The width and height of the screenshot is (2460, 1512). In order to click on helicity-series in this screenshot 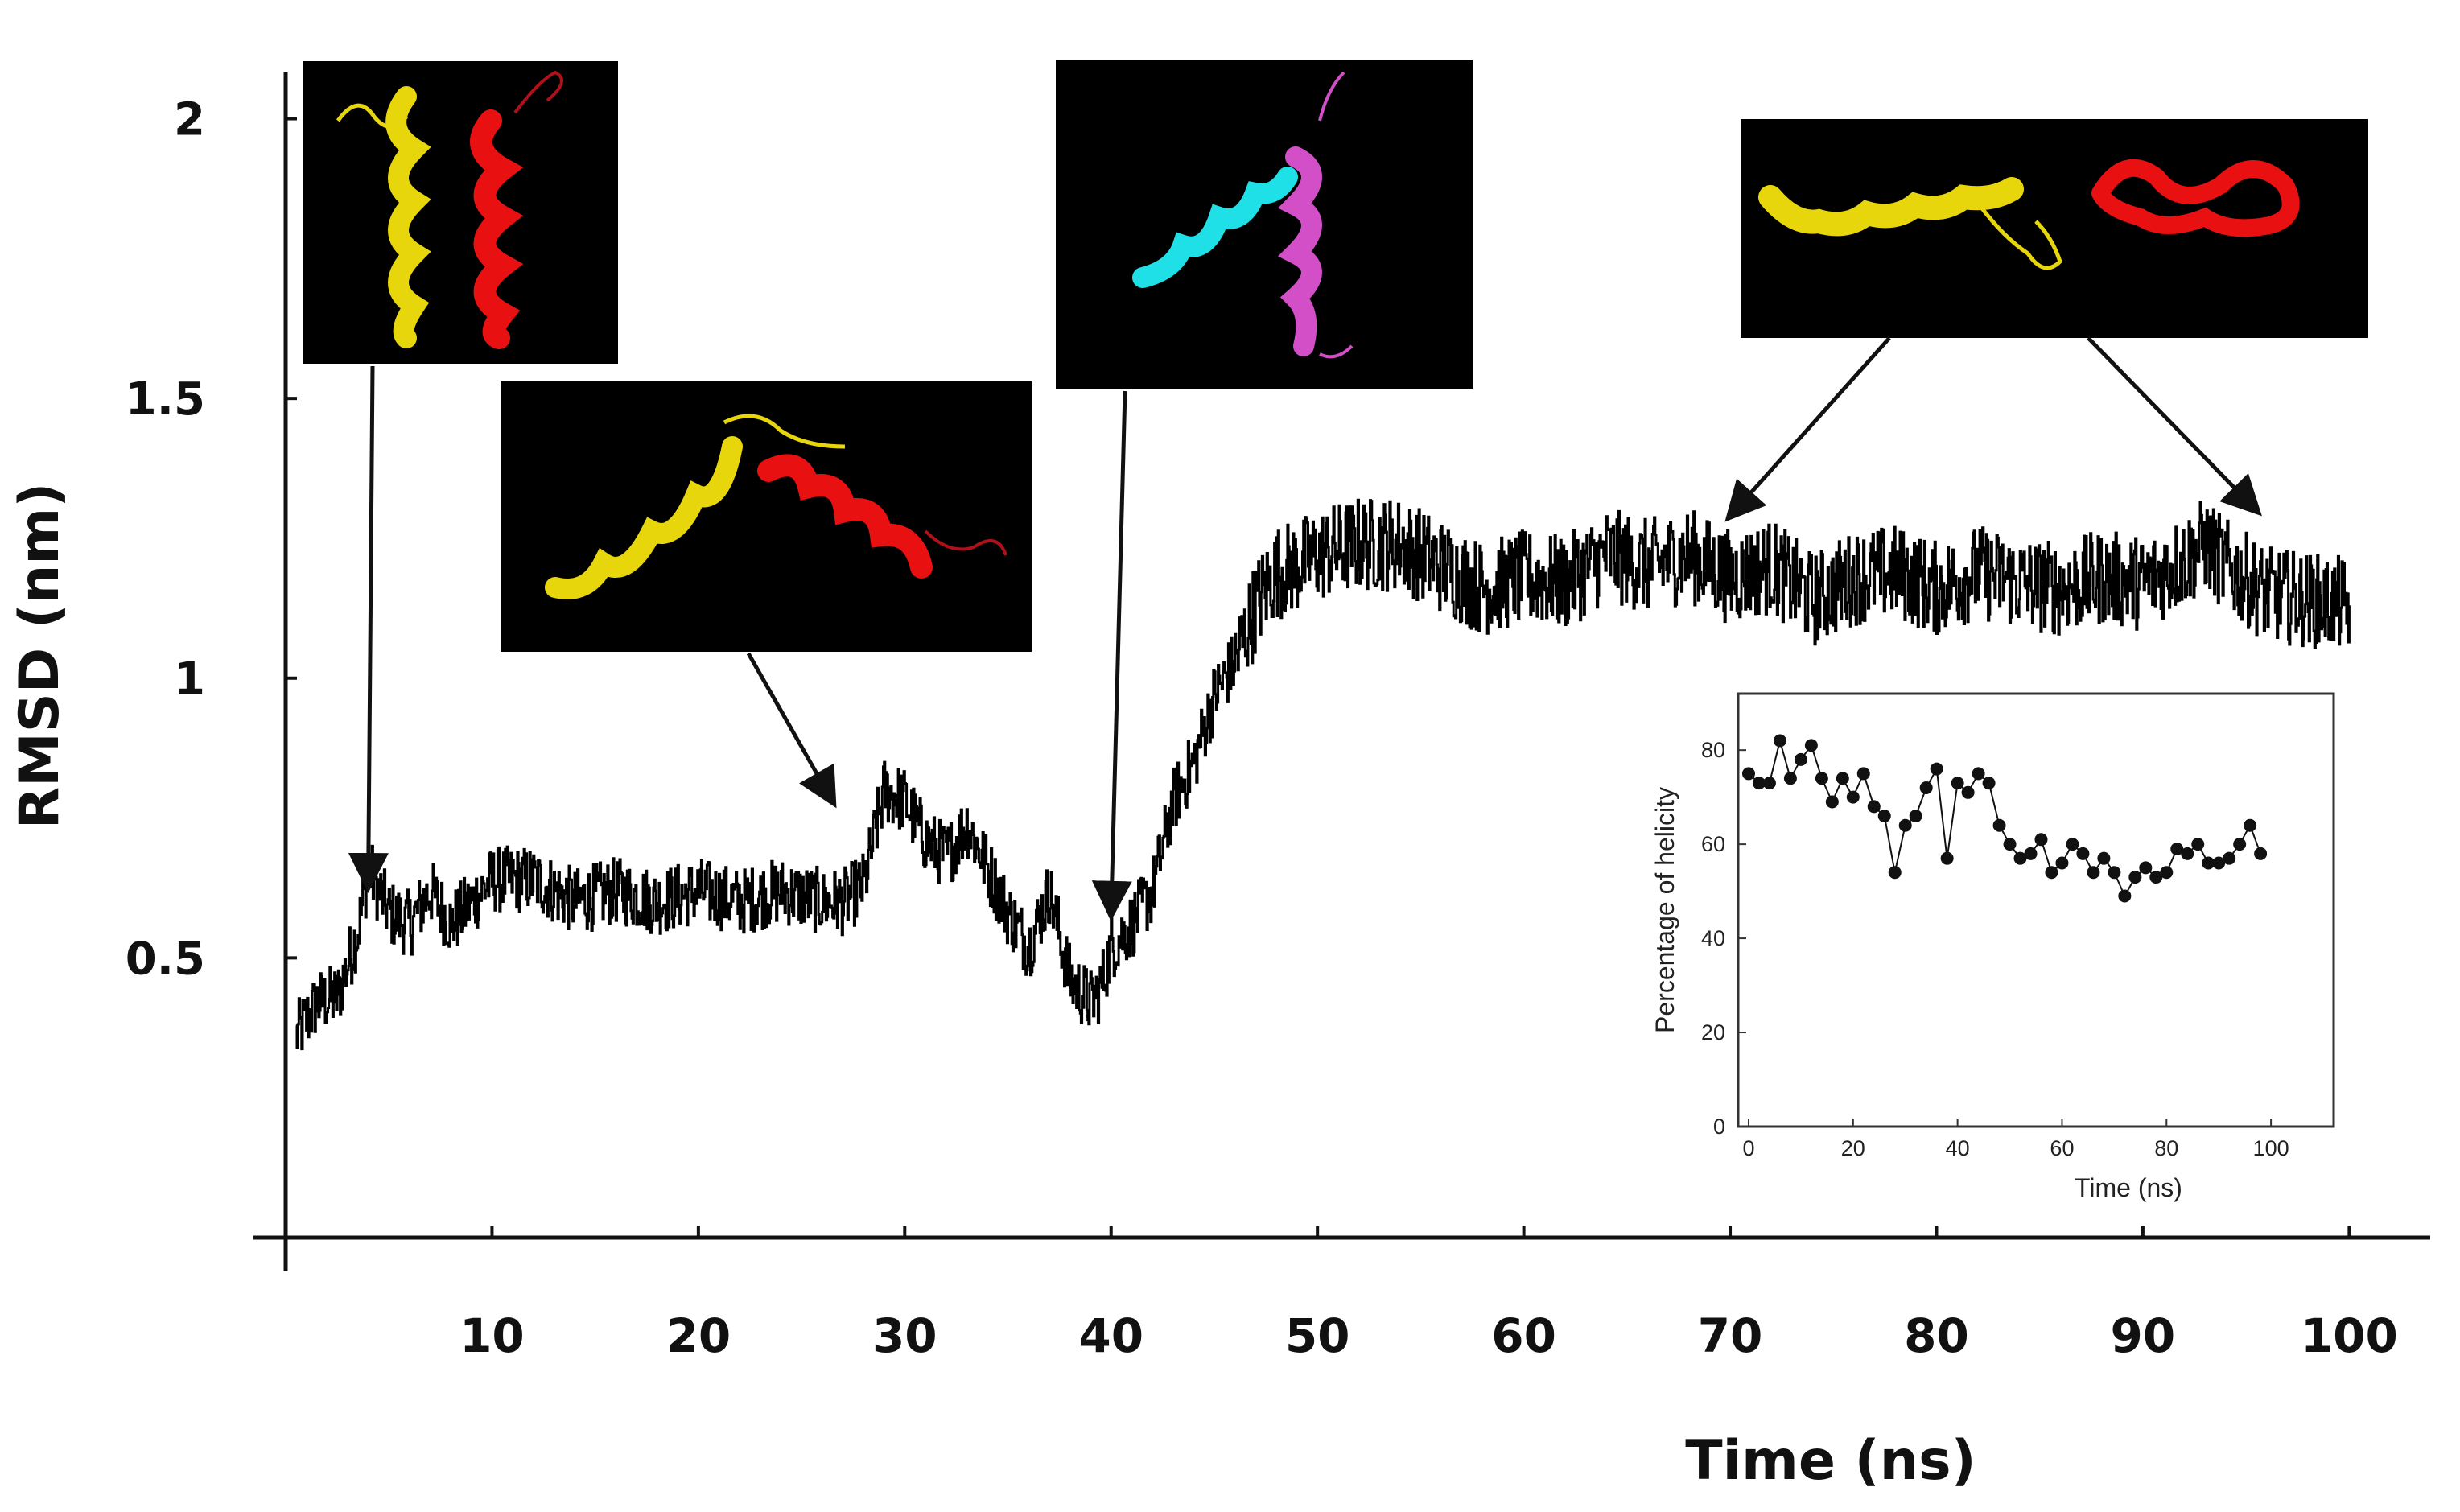, I will do `click(2004, 818)`.